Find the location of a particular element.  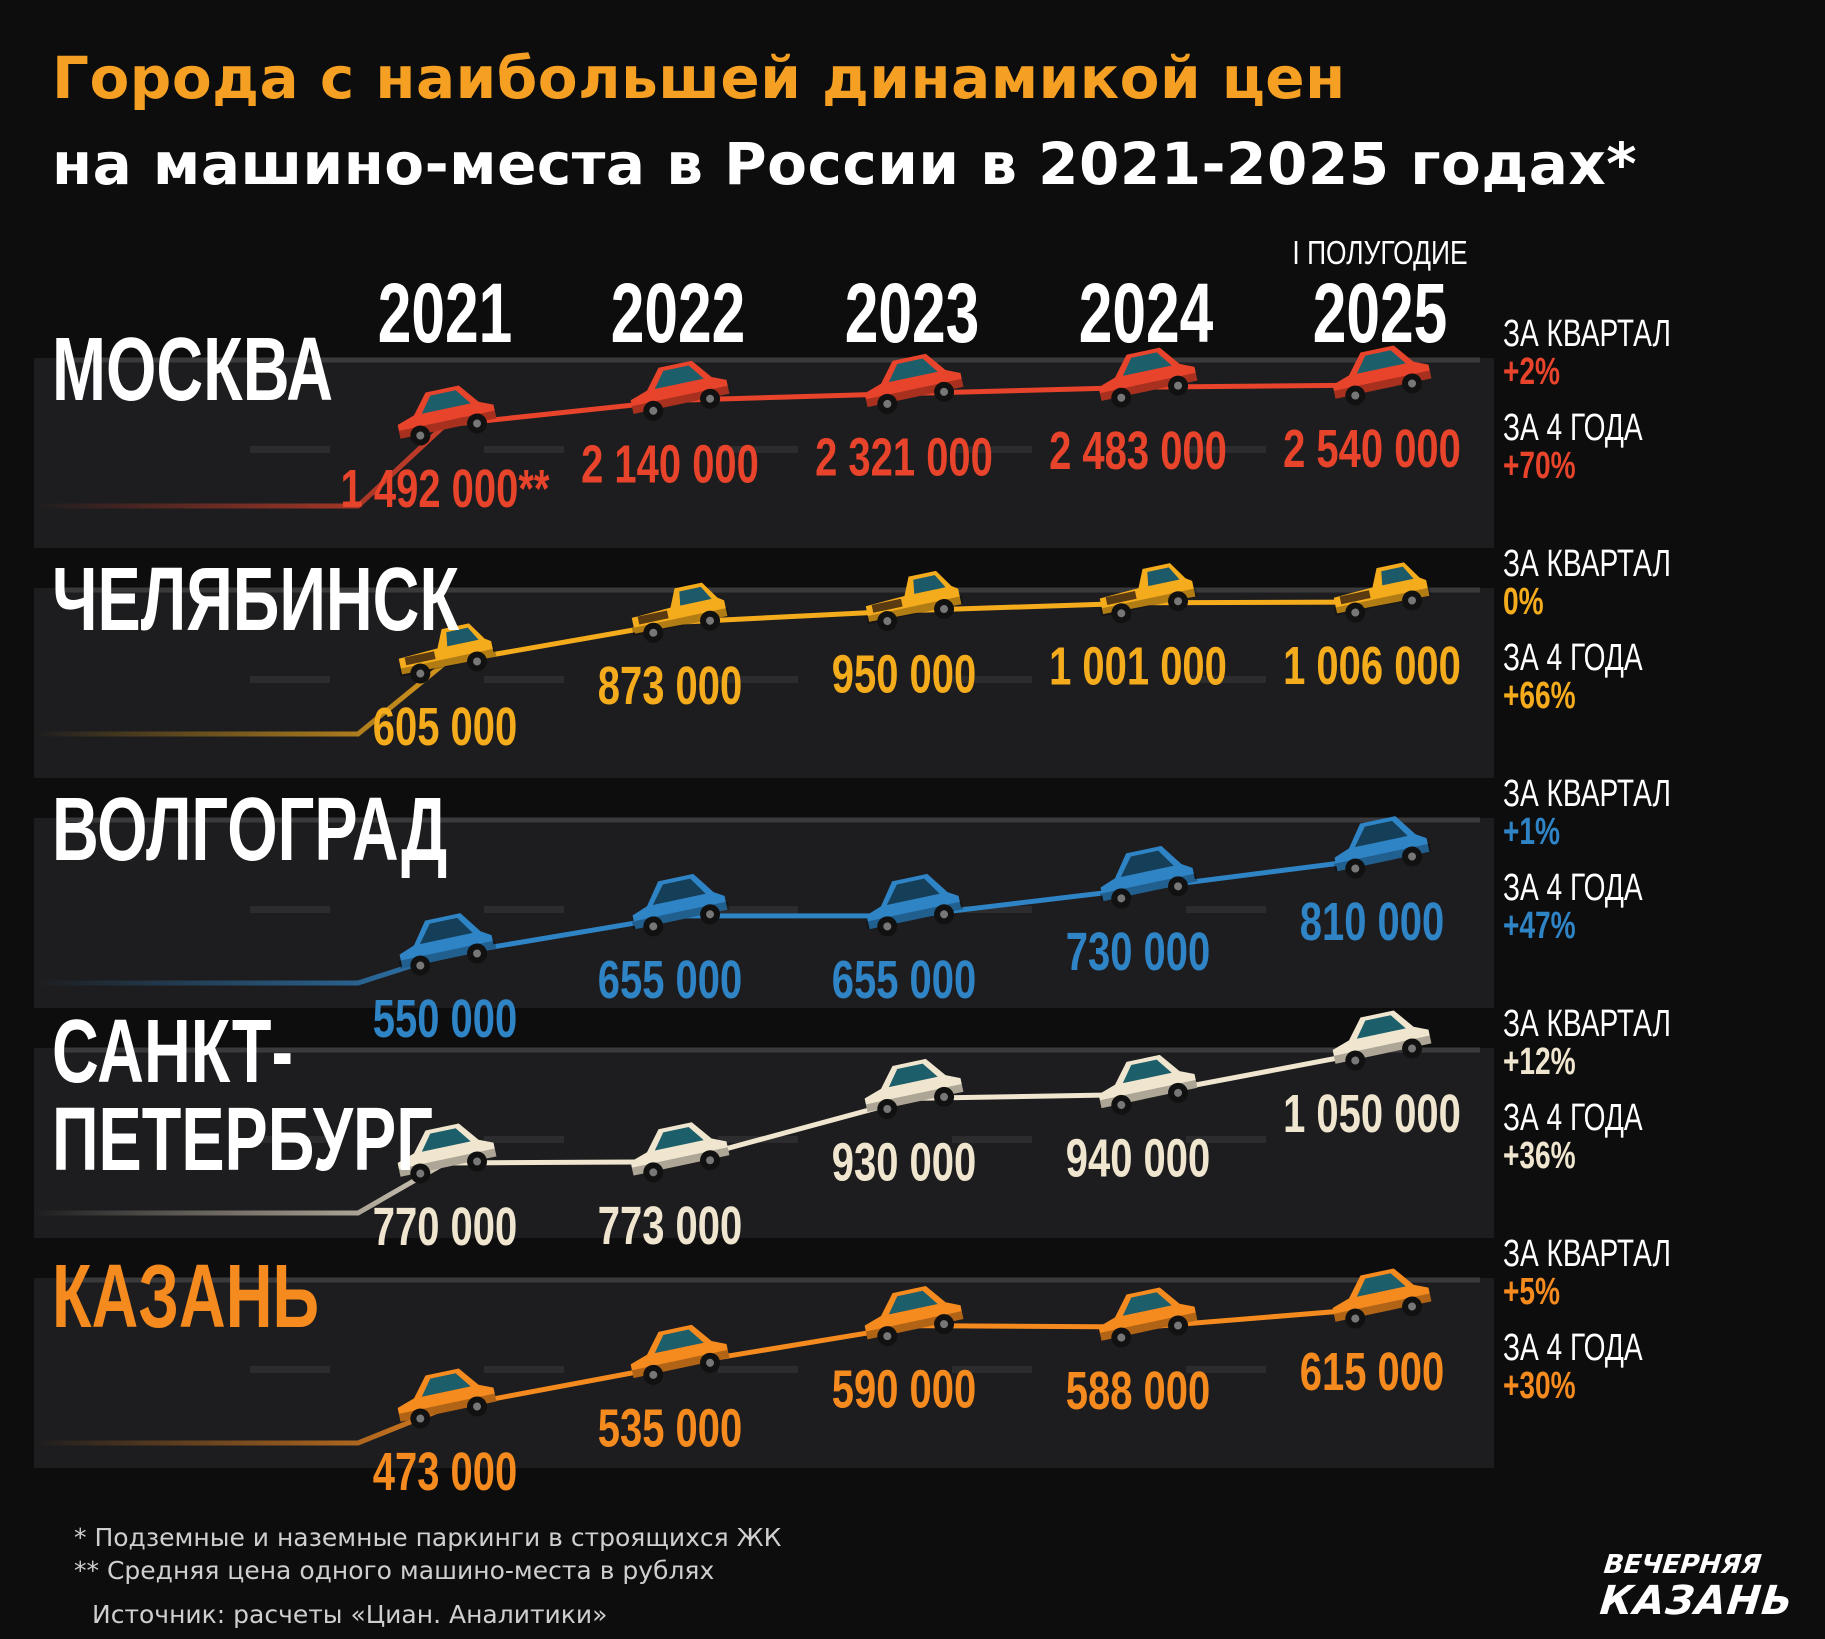

data-label: 588 000 is located at coordinates (1138, 1391).